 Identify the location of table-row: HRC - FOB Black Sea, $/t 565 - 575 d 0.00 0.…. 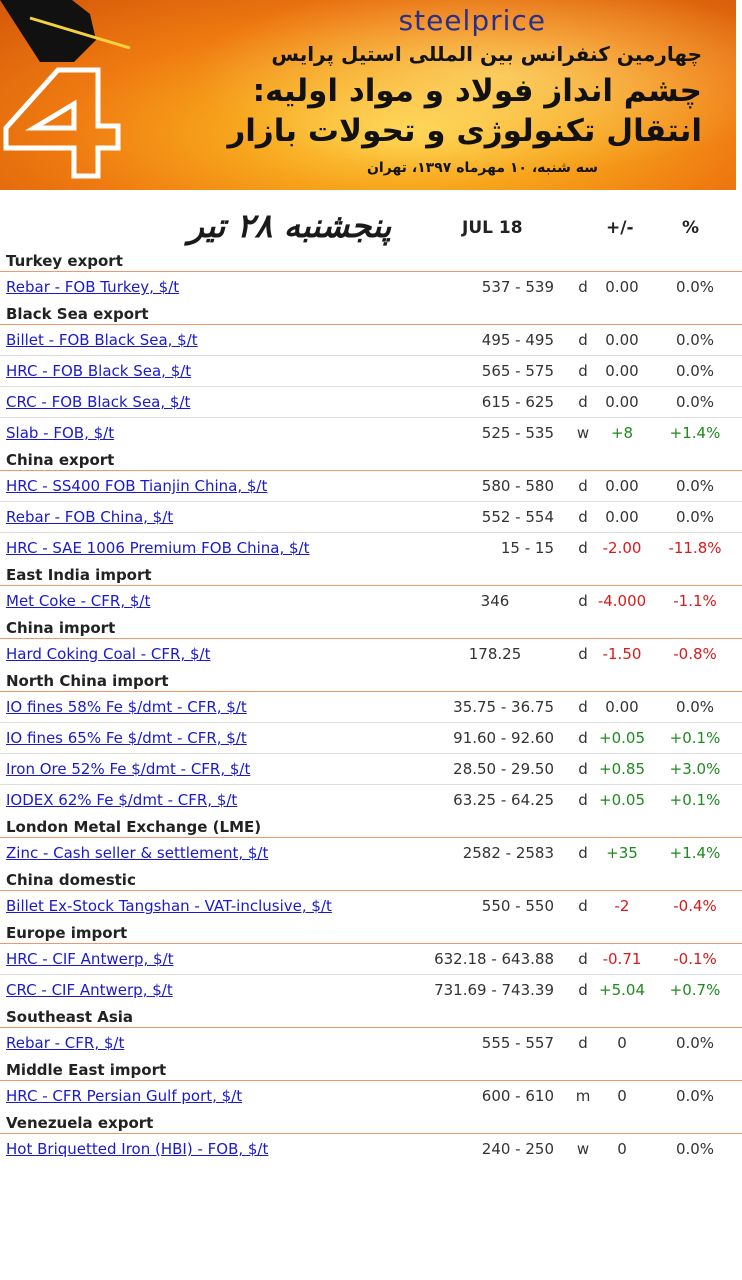
(371, 371).